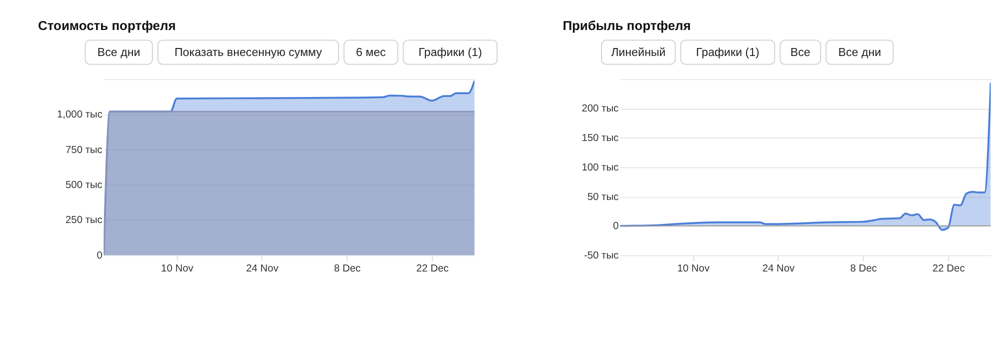 This screenshot has width=1000, height=350. Describe the element at coordinates (800, 52) in the screenshot. I see `text: Все` at that location.